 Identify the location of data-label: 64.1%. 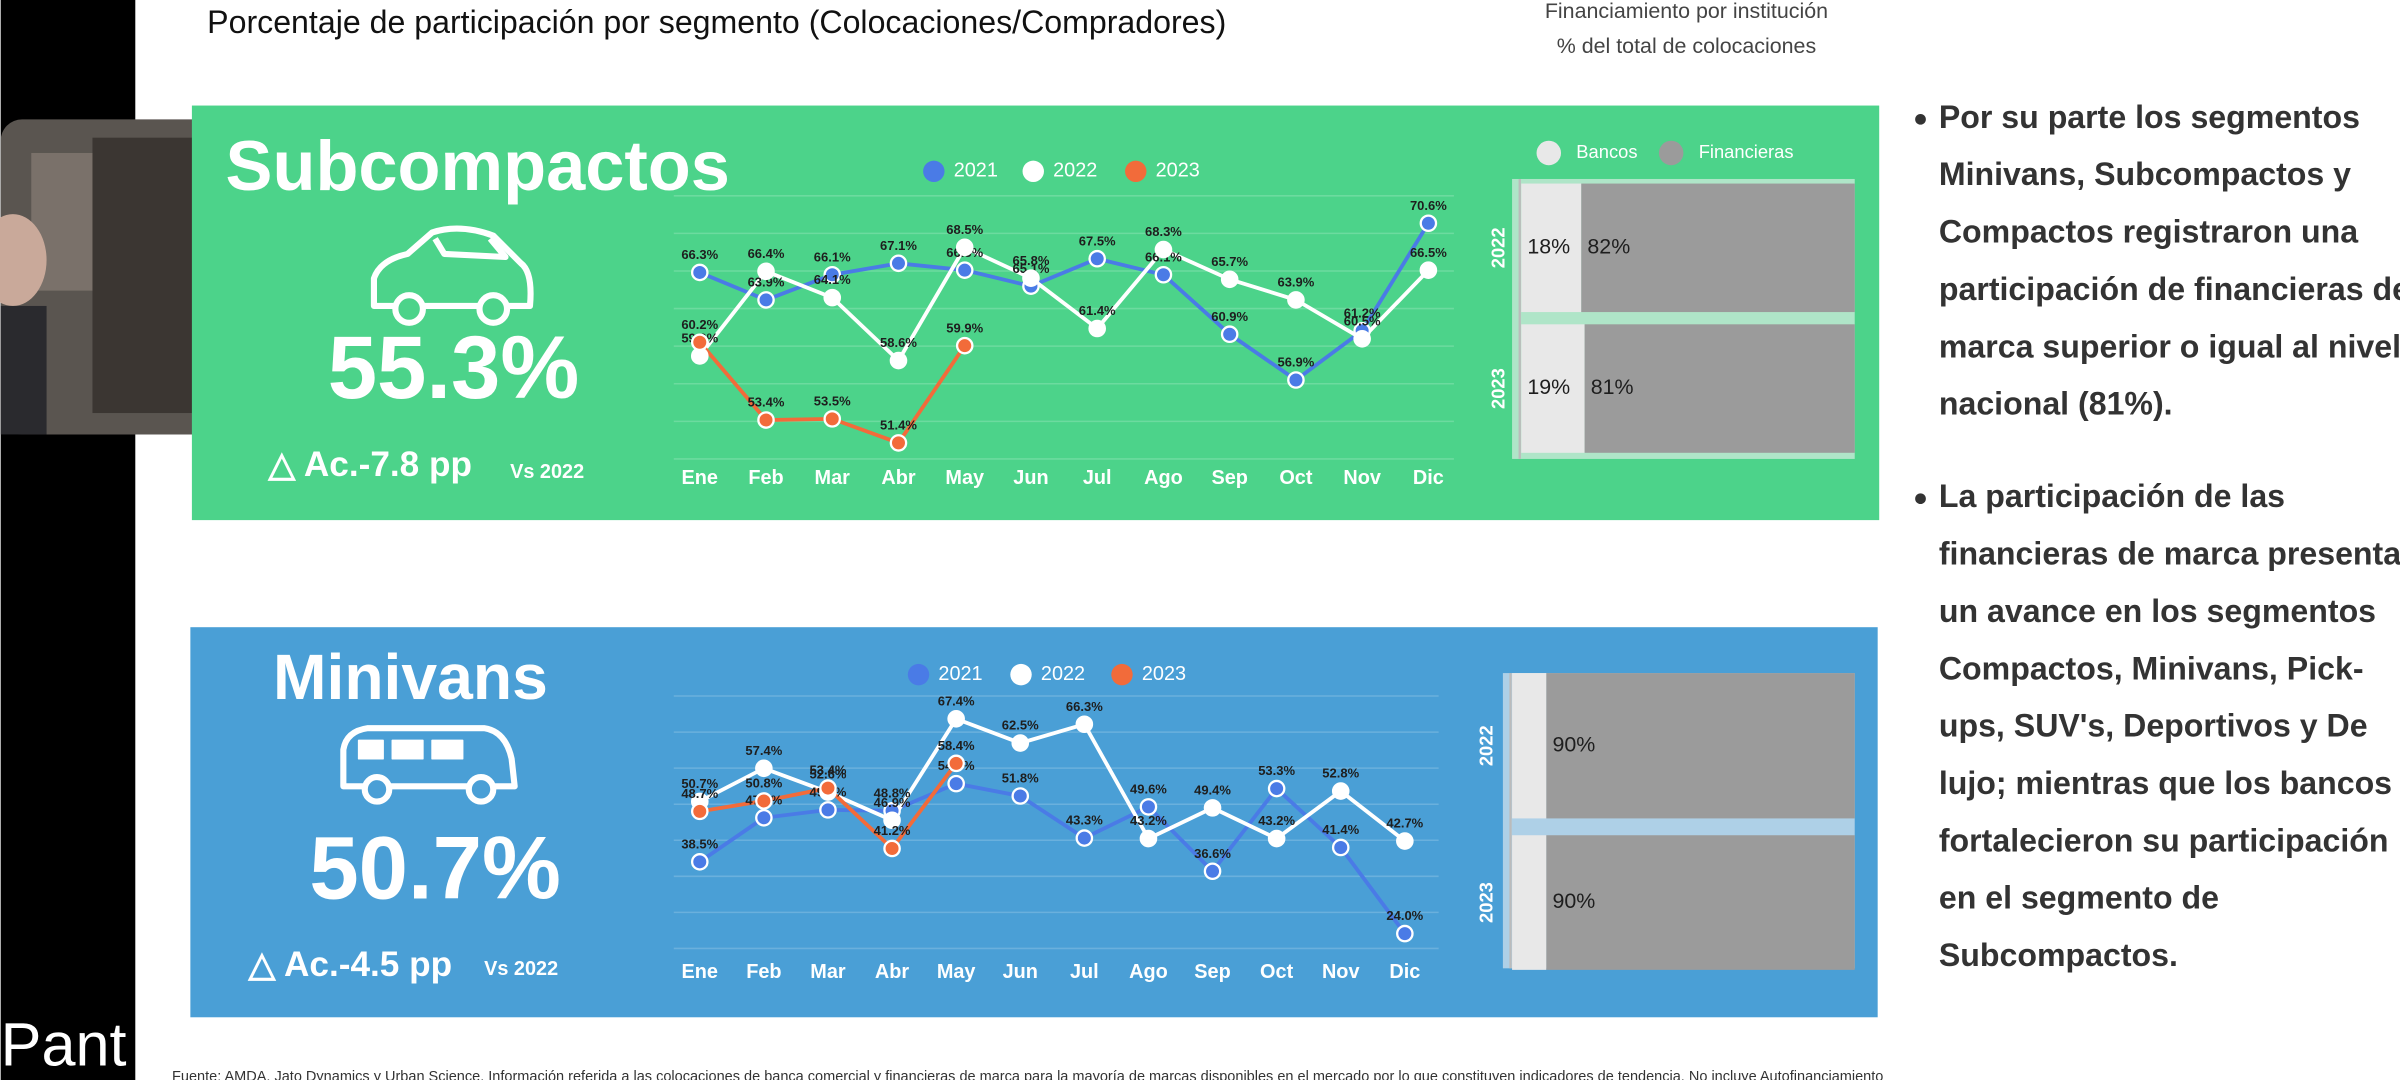
(832, 279).